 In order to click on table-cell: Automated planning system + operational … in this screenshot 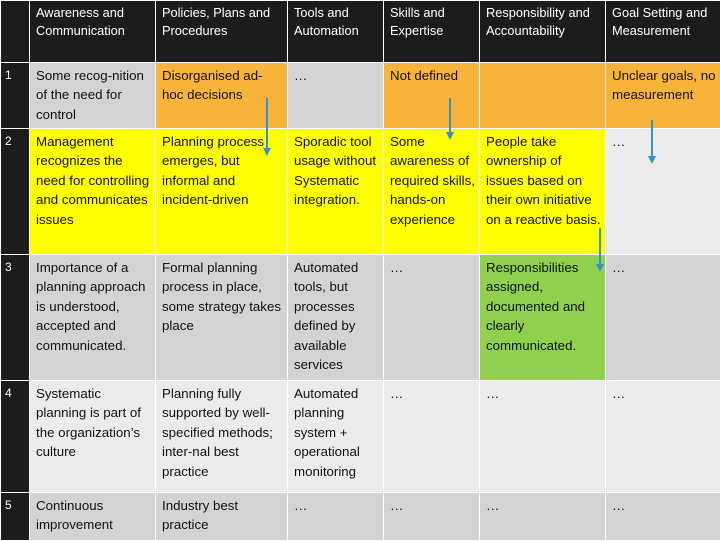, I will do `click(336, 437)`.